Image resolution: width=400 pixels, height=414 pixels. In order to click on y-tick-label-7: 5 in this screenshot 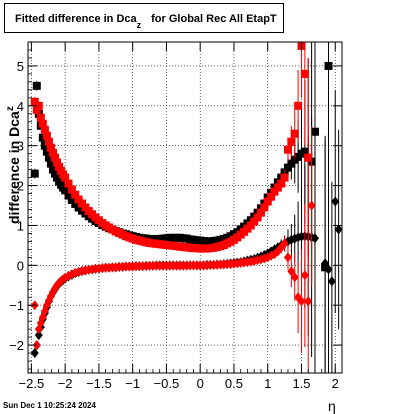, I will do `click(20, 66)`.